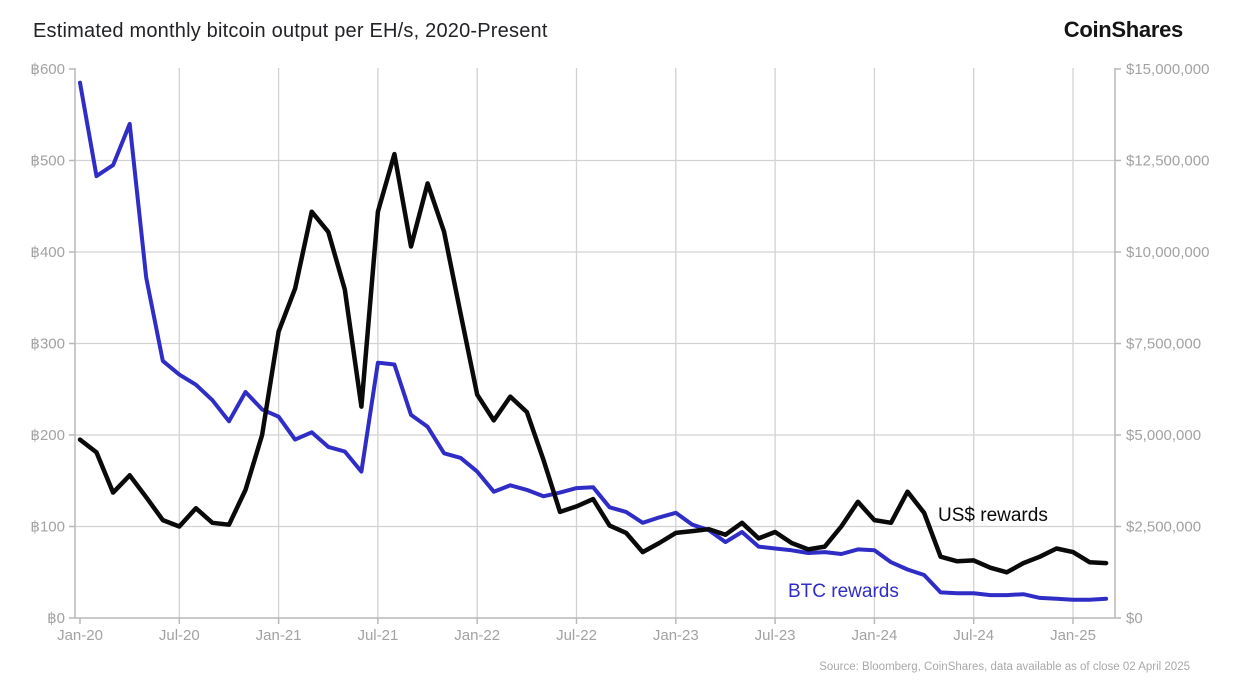 The image size is (1255, 696). Describe the element at coordinates (47, 161) in the screenshot. I see `y-left-tick-label: ฿500` at that location.